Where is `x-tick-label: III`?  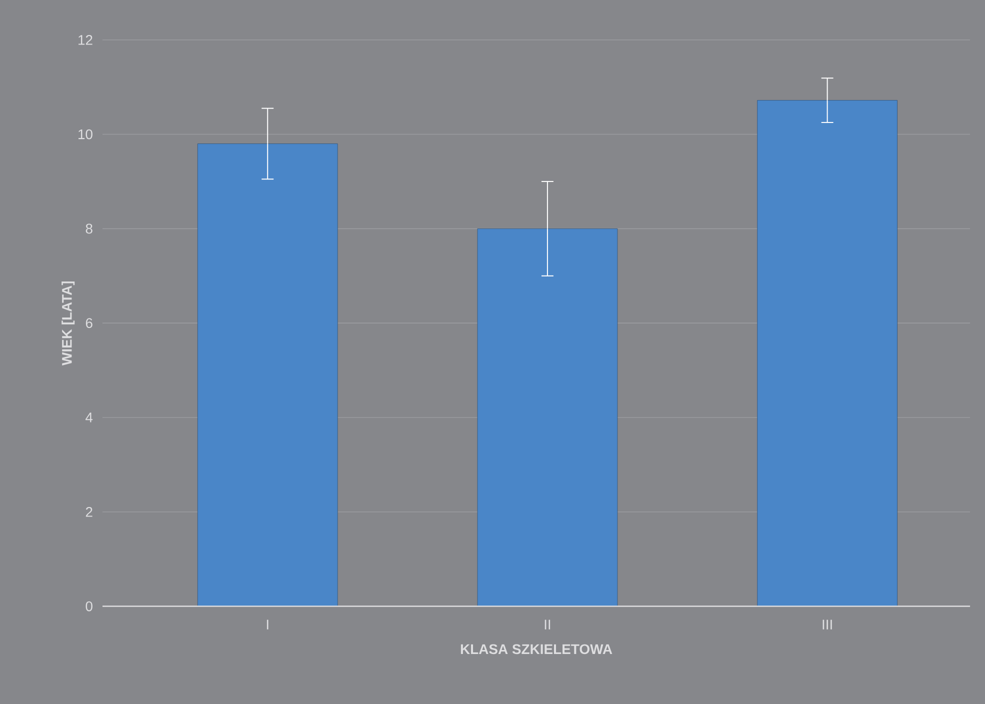
x-tick-label: III is located at coordinates (827, 625).